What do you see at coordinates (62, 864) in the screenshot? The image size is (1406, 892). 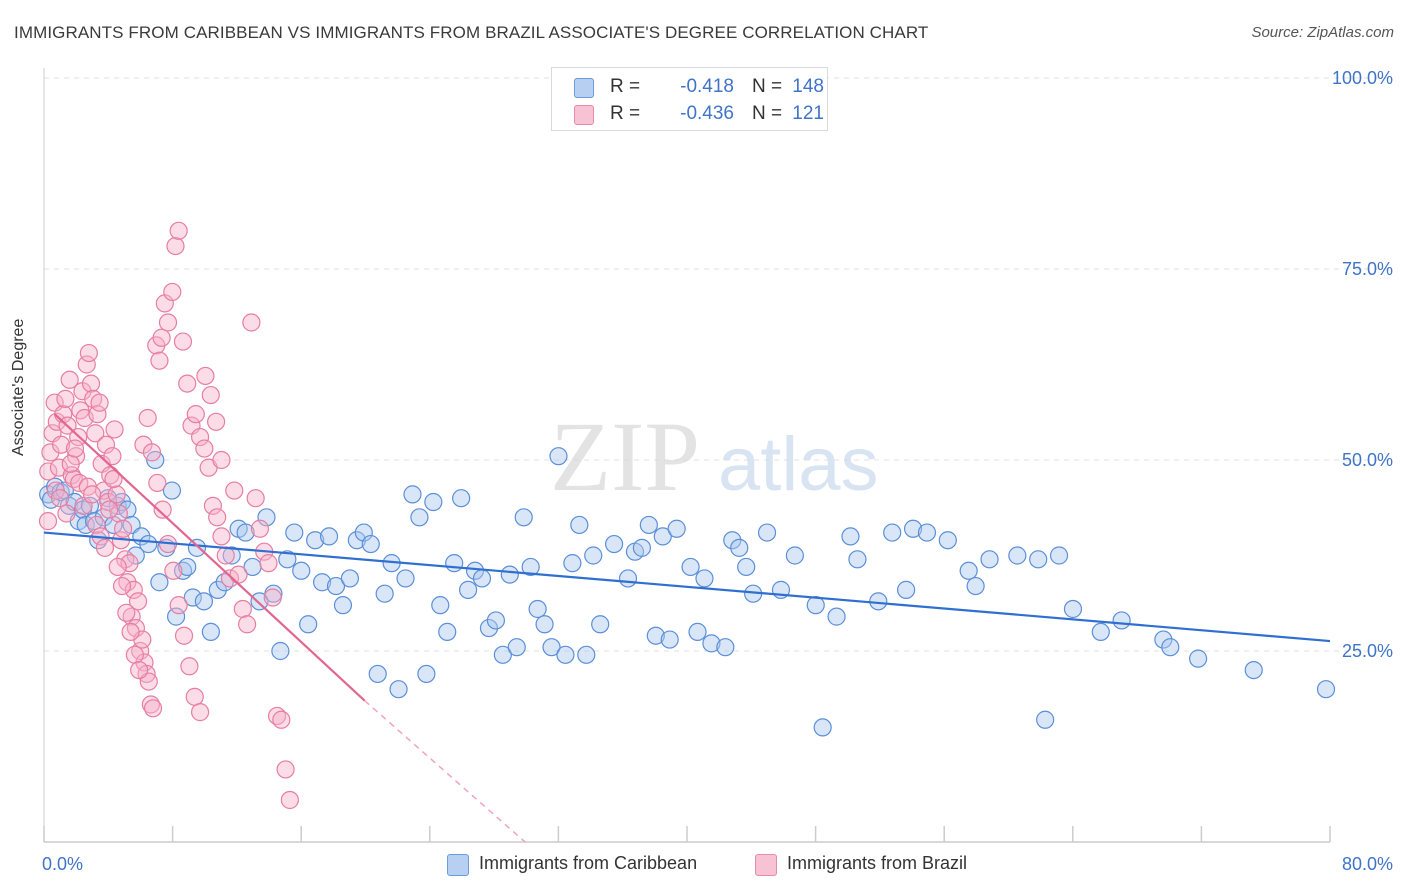 I see `x-tick-label: 0.0%` at bounding box center [62, 864].